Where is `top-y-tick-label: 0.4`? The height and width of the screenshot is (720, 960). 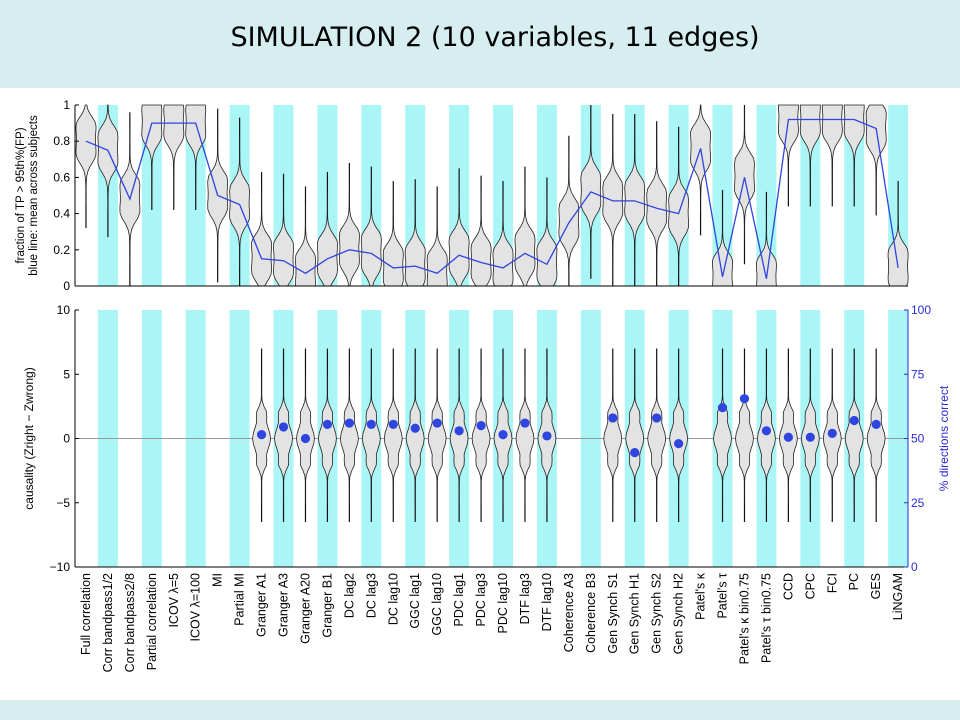
top-y-tick-label: 0.4 is located at coordinates (61, 214).